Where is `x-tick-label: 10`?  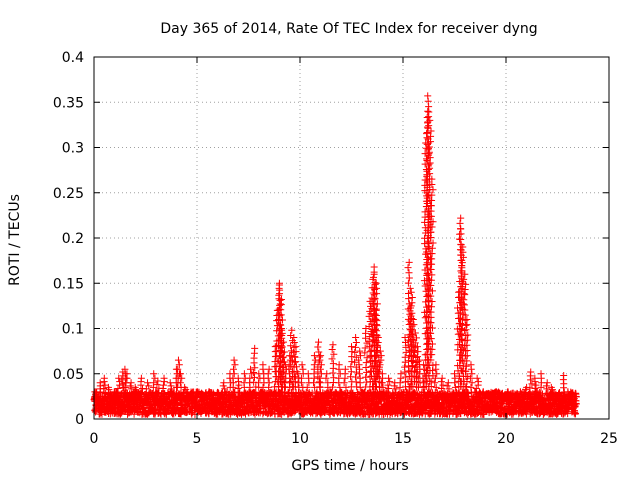
x-tick-label: 10 is located at coordinates (300, 439).